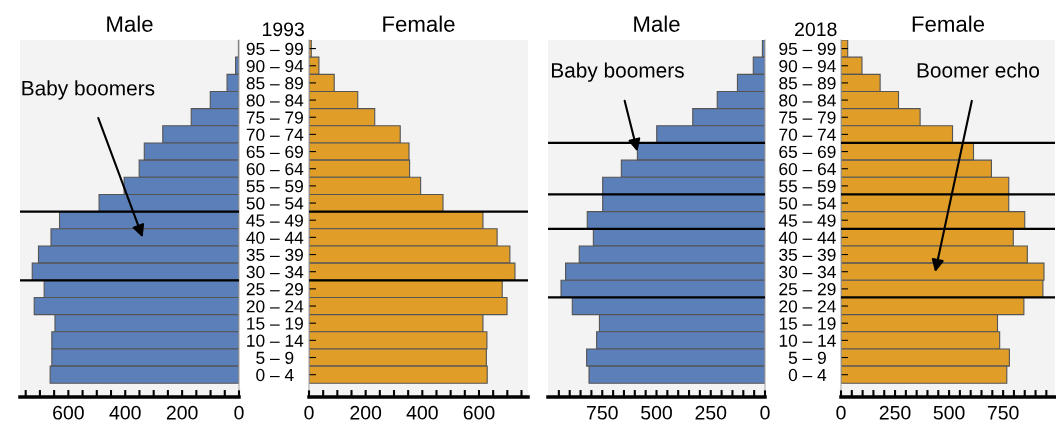  I want to click on chart-subtitle: 2018, so click(816, 29).